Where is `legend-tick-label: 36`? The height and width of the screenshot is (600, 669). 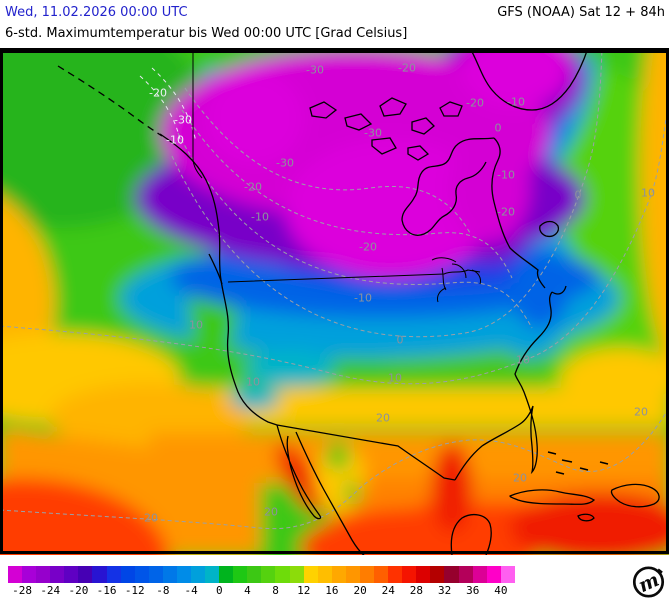 legend-tick-label: 36 is located at coordinates (473, 590).